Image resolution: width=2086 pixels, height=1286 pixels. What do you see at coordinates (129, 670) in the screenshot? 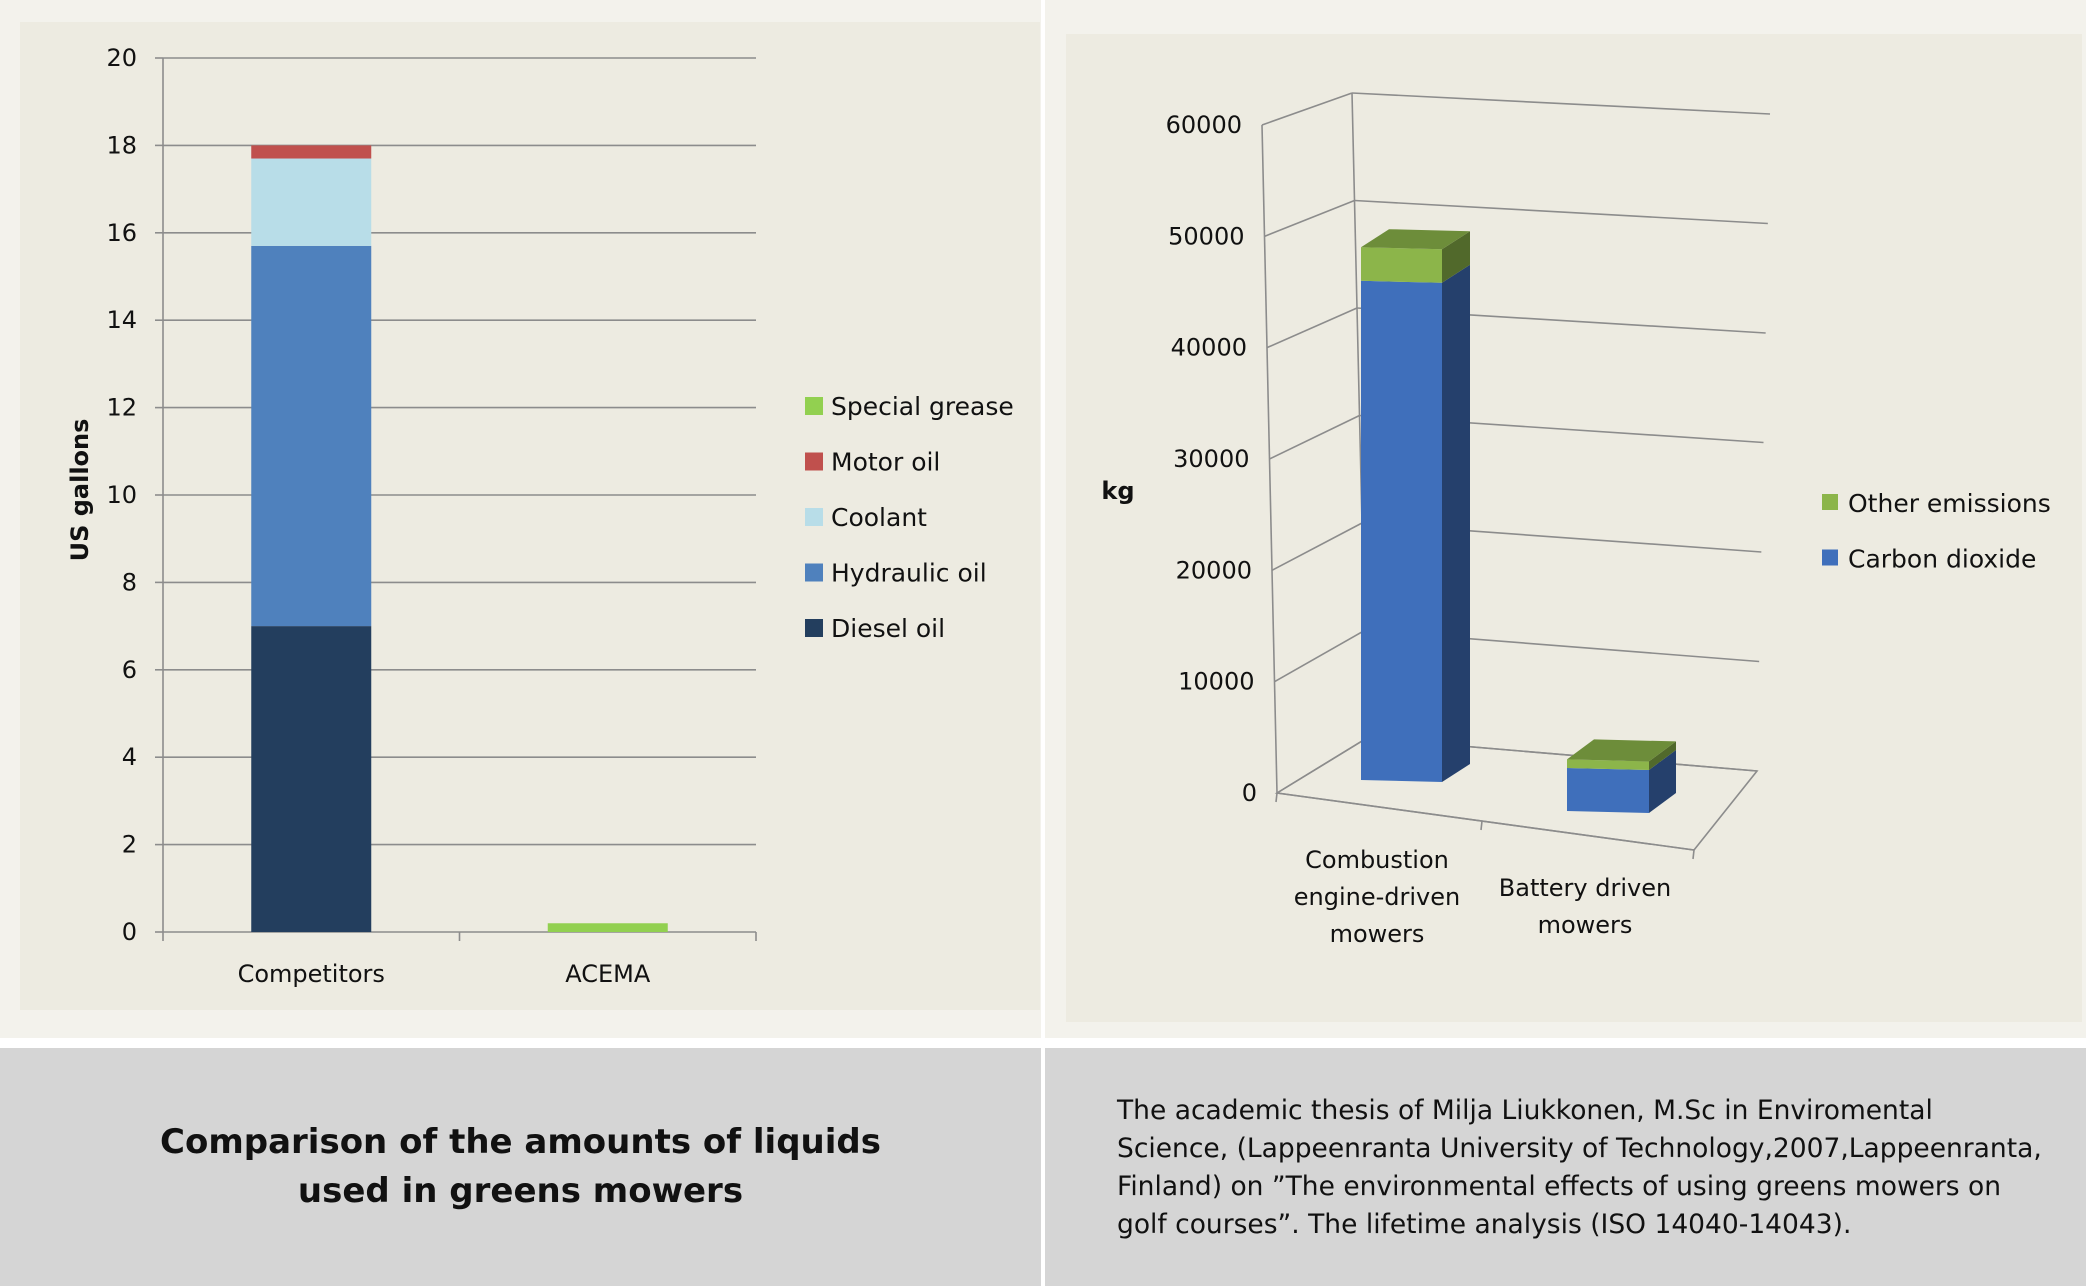
I see `y-tick-label: 6` at bounding box center [129, 670].